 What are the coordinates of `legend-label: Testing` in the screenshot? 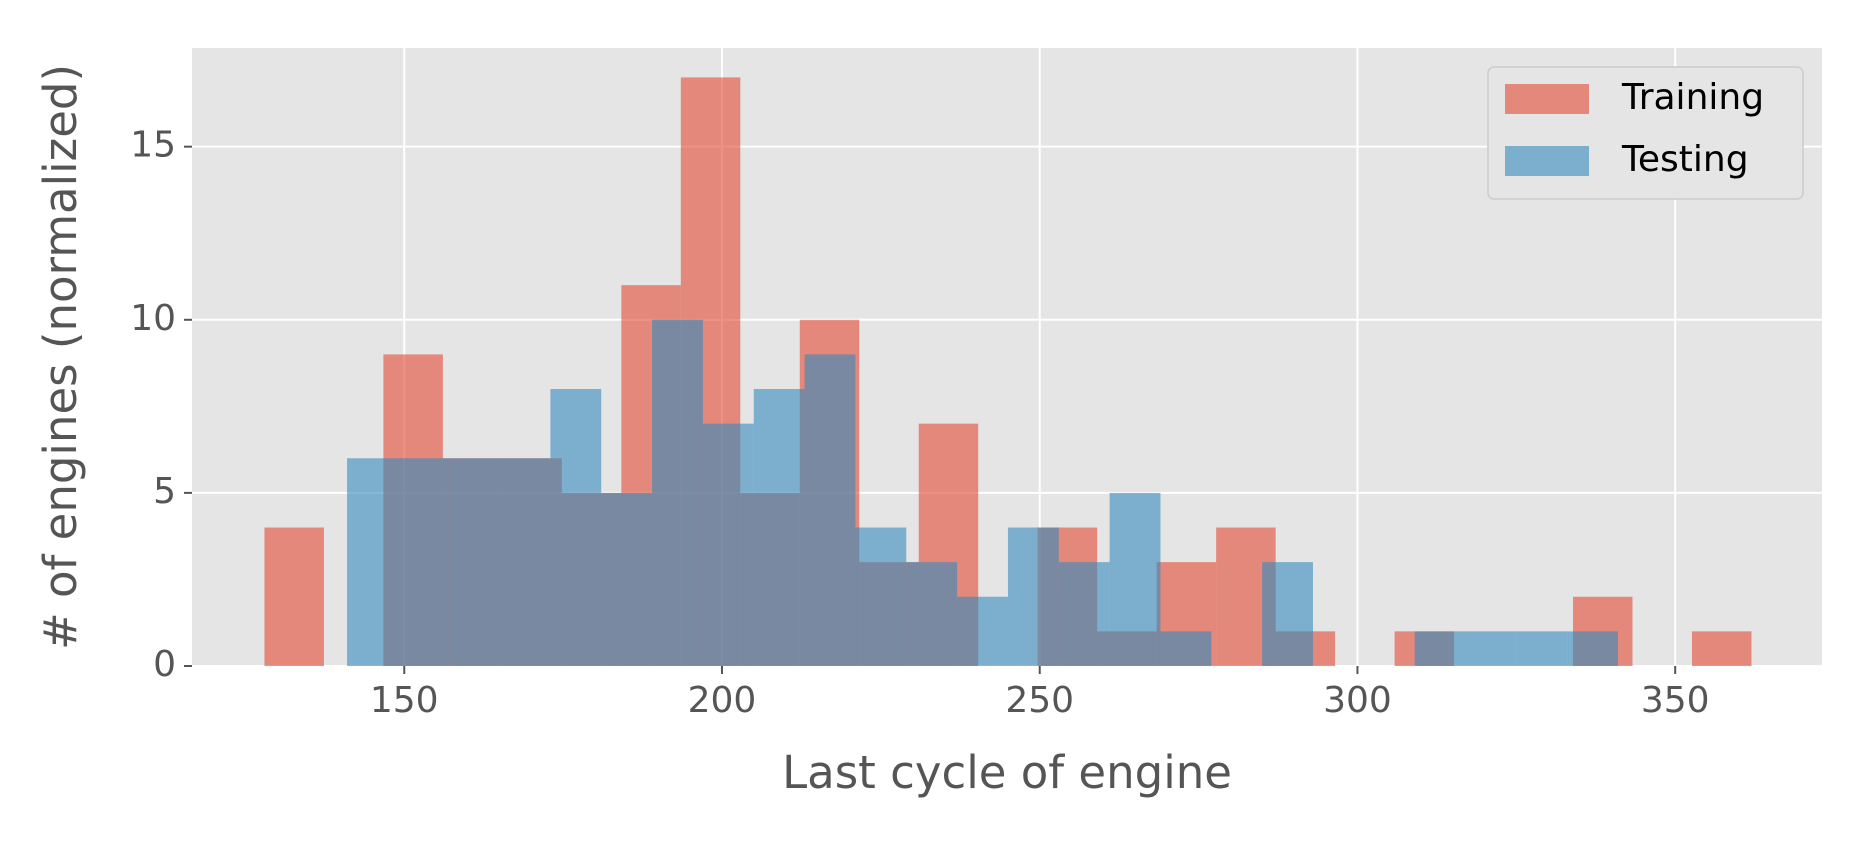 It's located at (1685, 159).